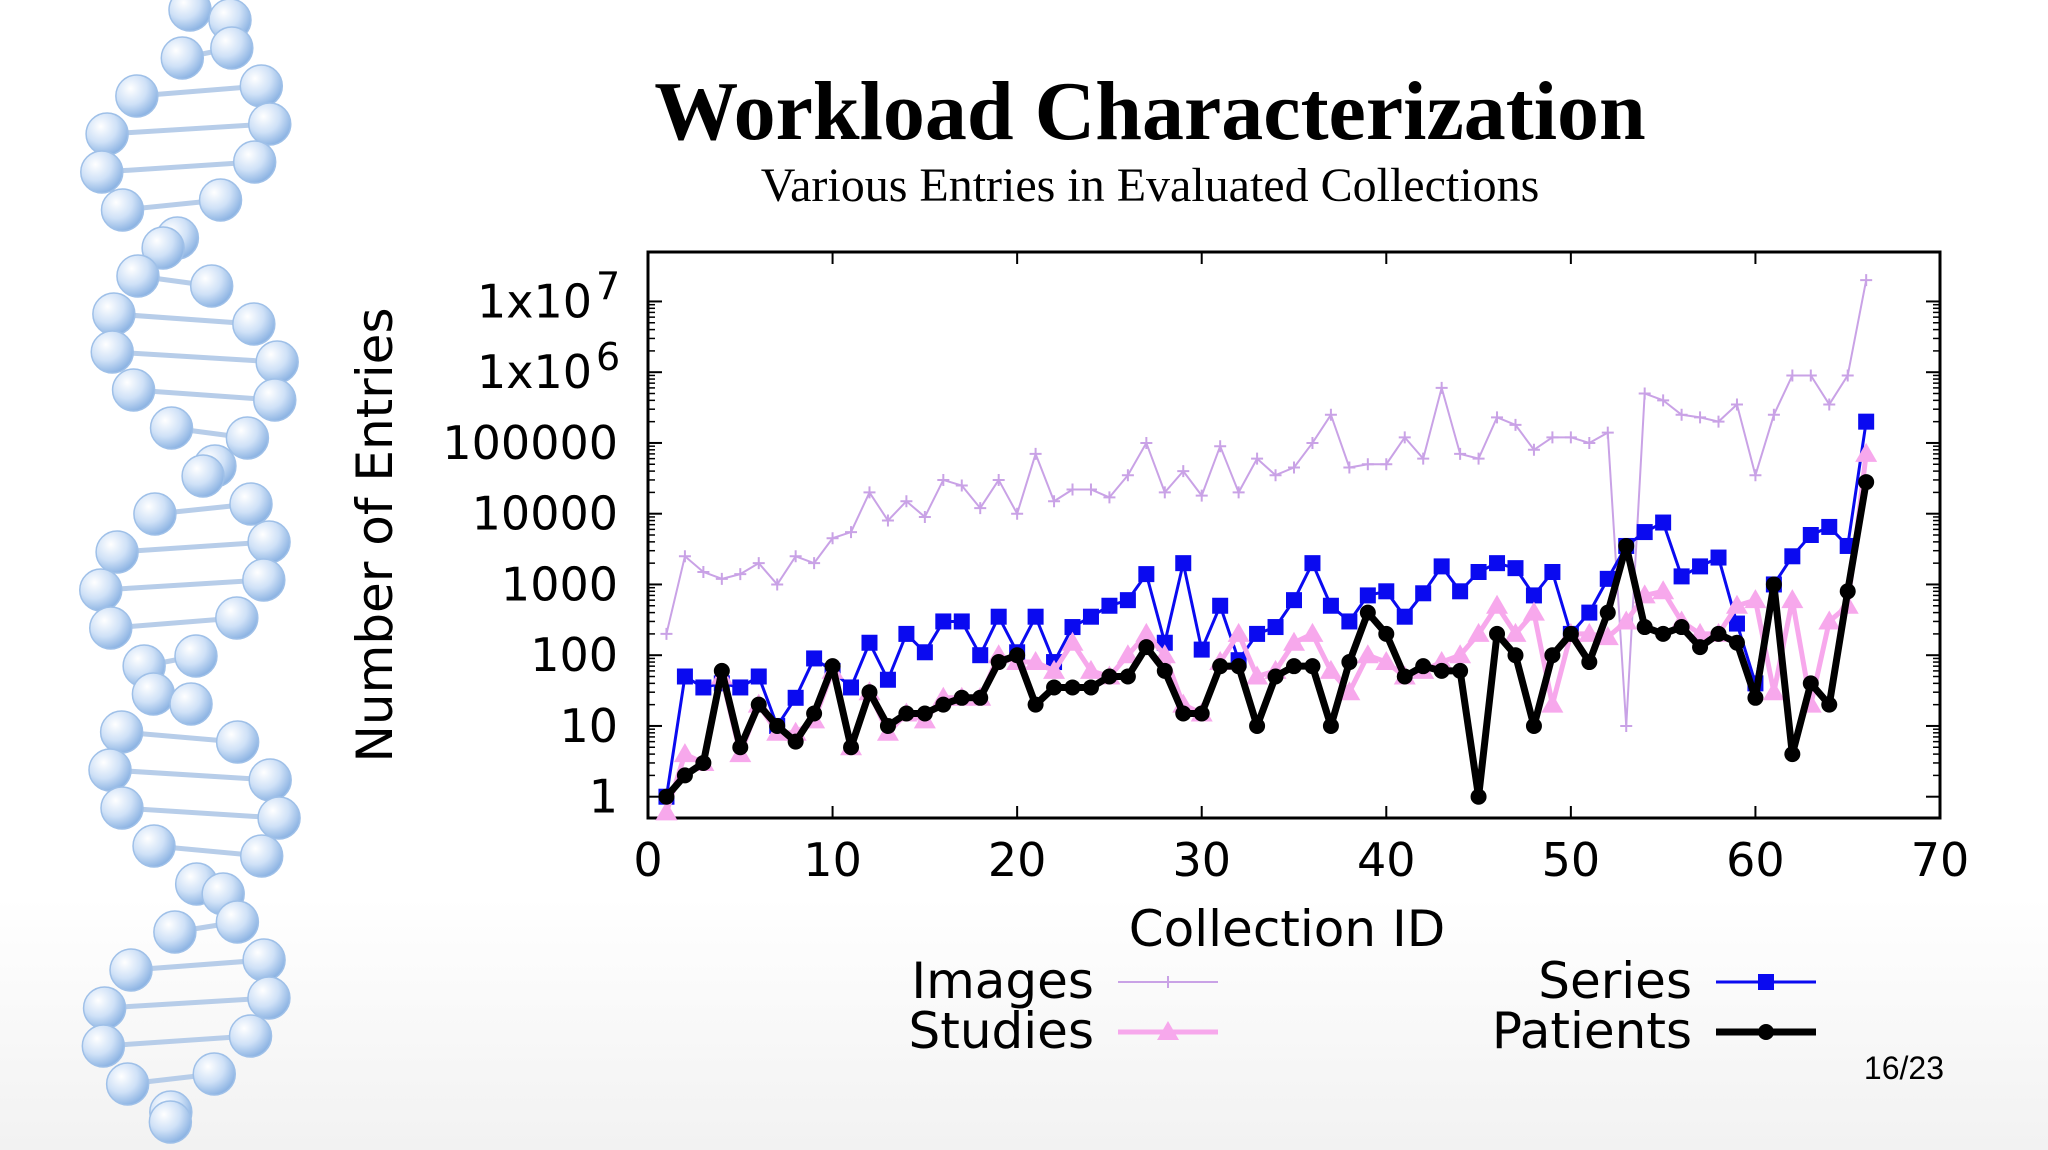  Describe the element at coordinates (603, 797) in the screenshot. I see `y-tick-label: 1` at that location.